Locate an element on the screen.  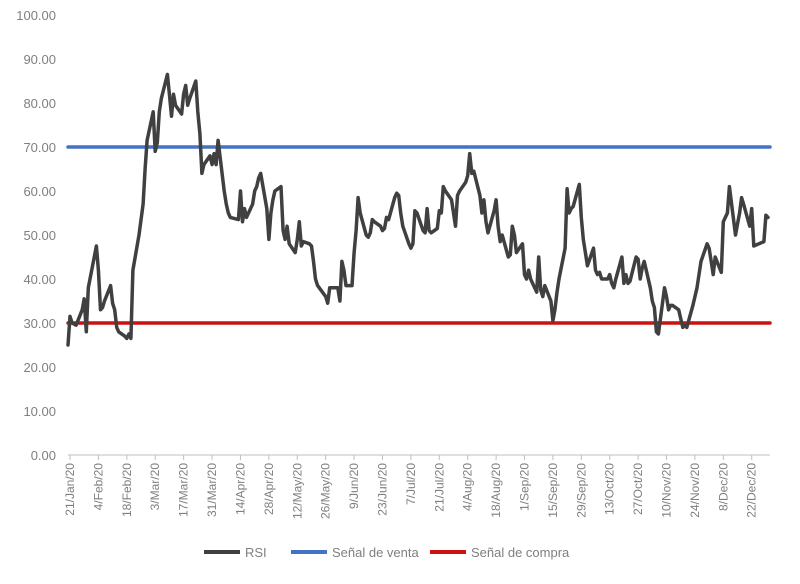
x-tick-label: 7/Jul/20 is located at coordinates (411, 484).